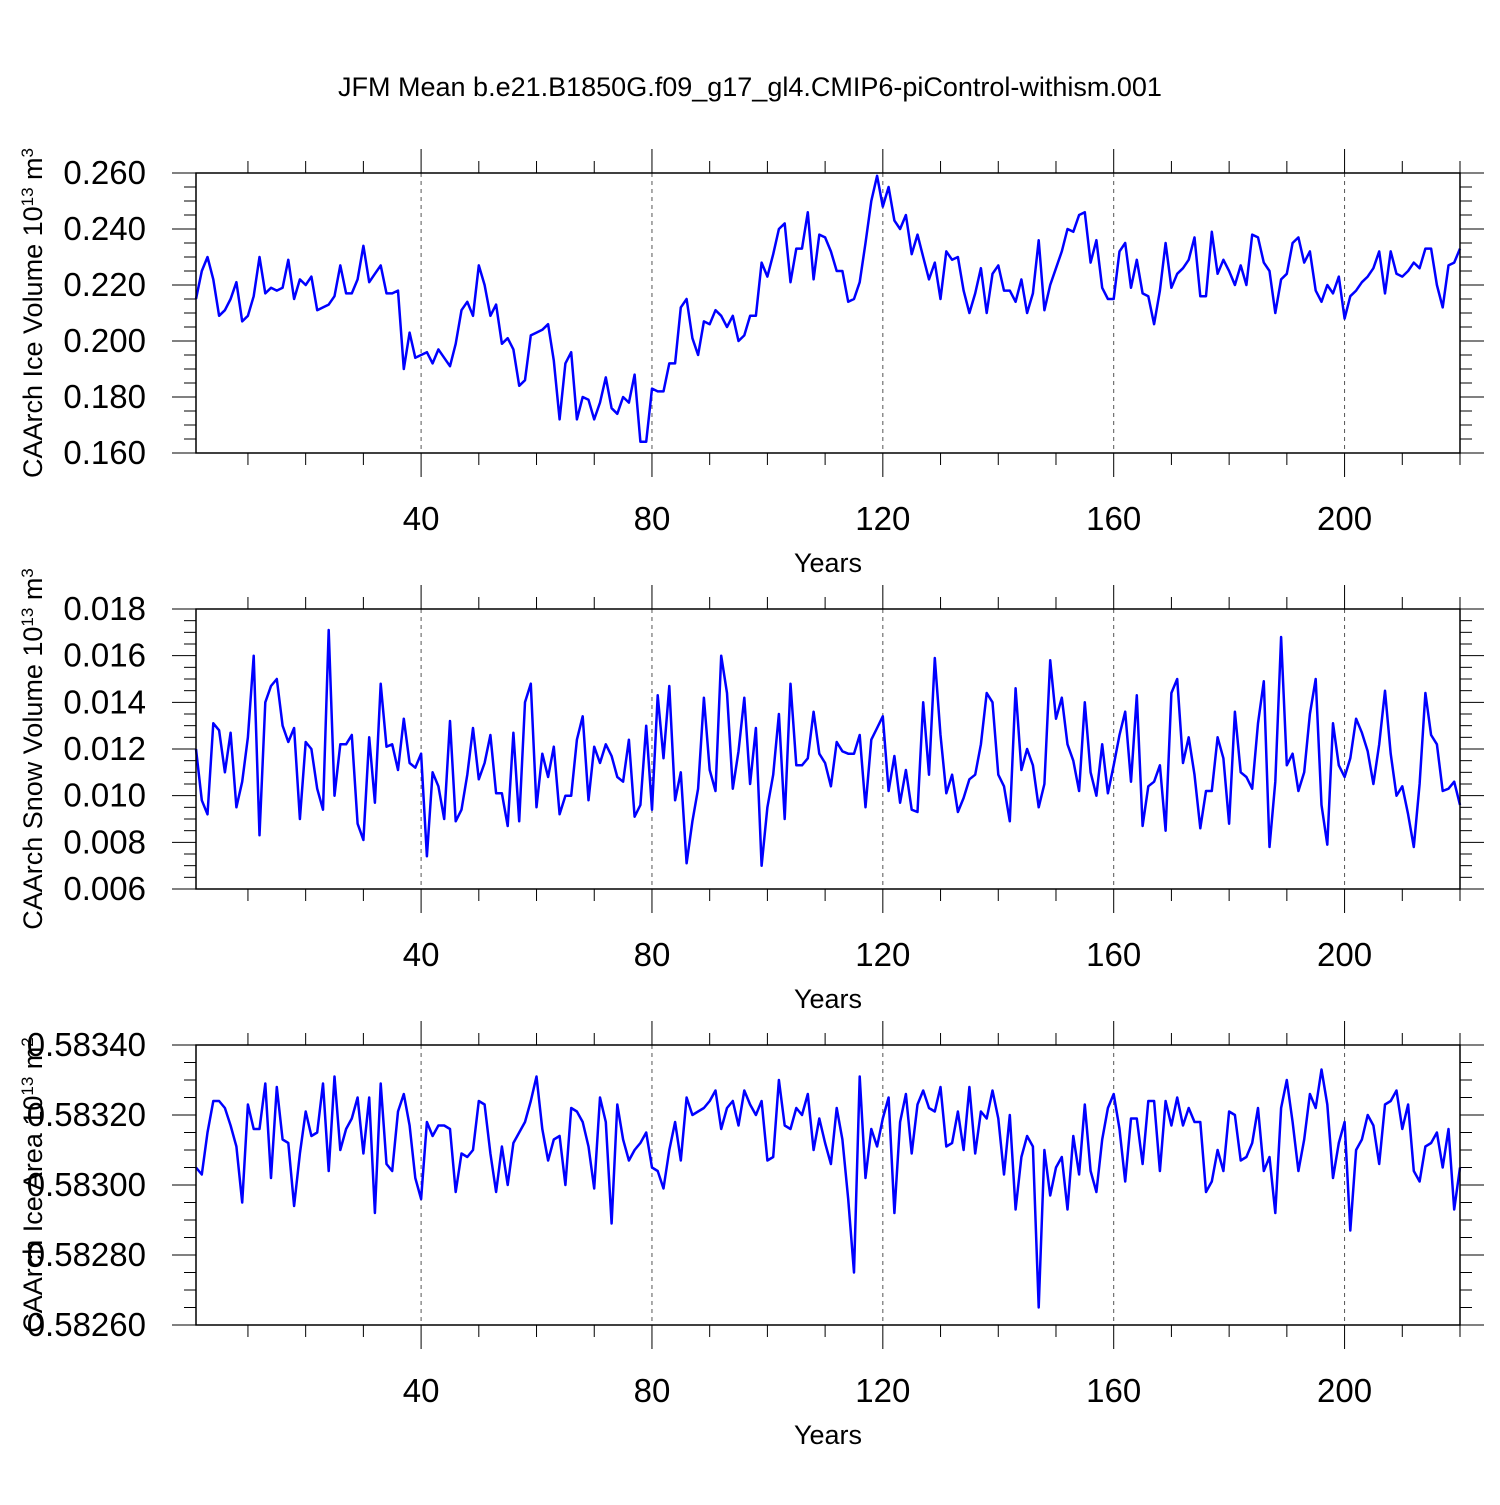 The height and width of the screenshot is (1505, 1500). What do you see at coordinates (104, 841) in the screenshot?
I see `y-tick-label: 0.008` at bounding box center [104, 841].